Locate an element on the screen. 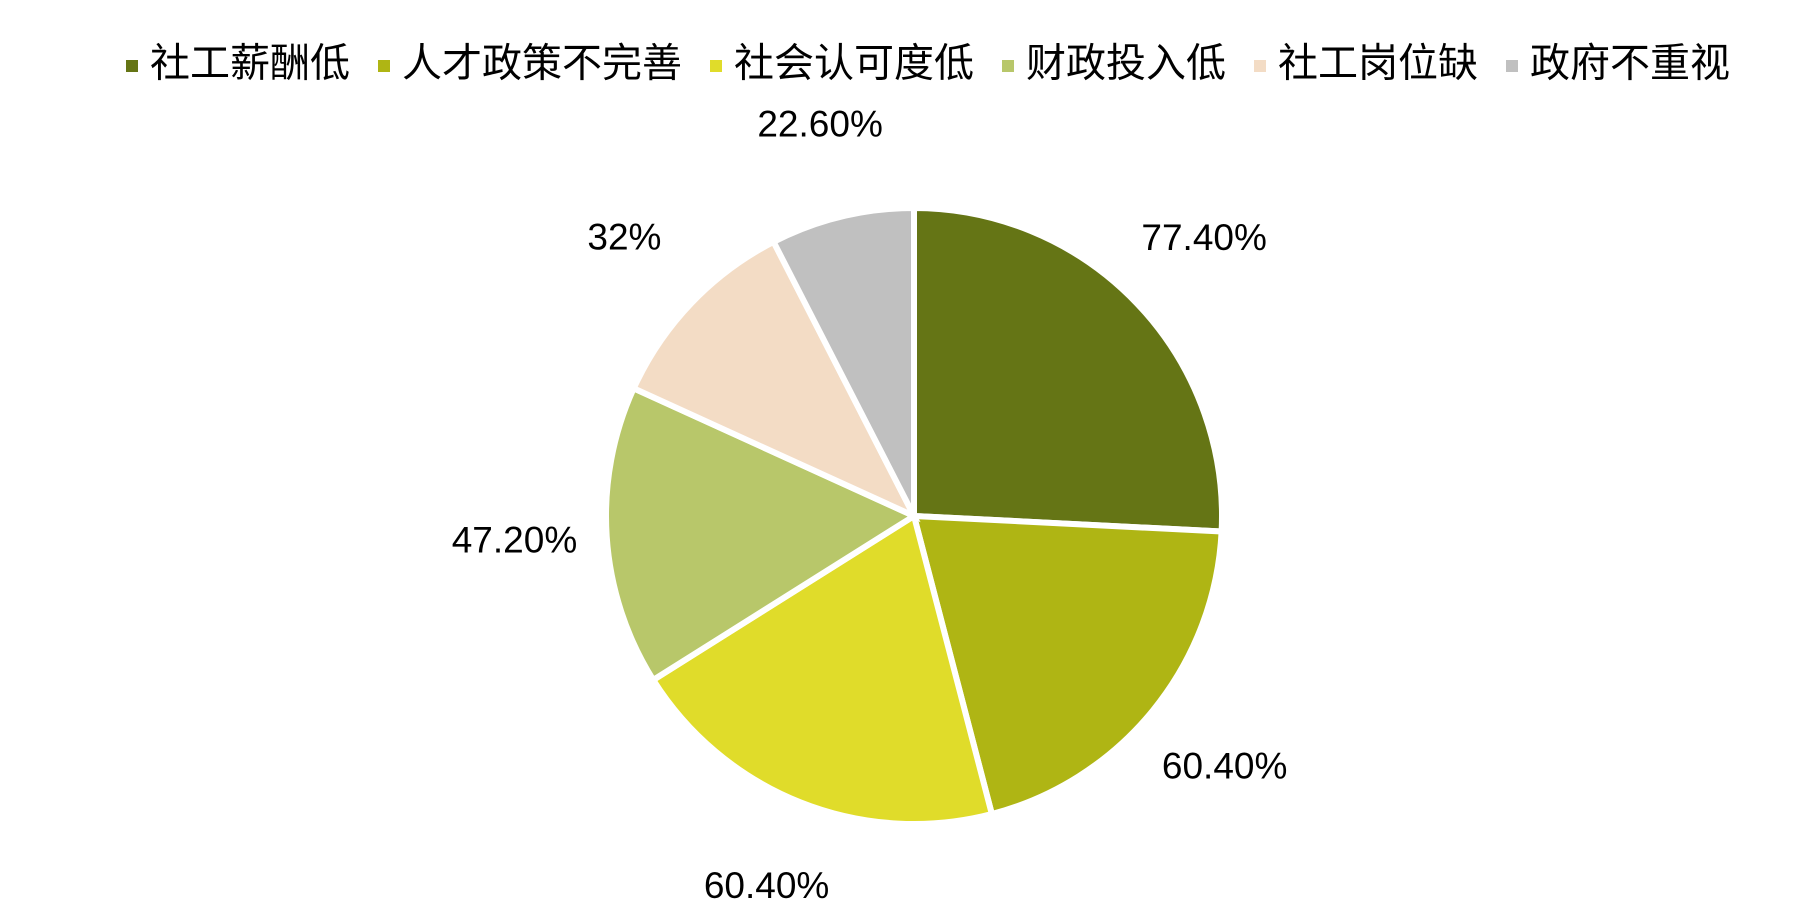 The image size is (1816, 924). legend-label: 社工岗位缺 is located at coordinates (1378, 64).